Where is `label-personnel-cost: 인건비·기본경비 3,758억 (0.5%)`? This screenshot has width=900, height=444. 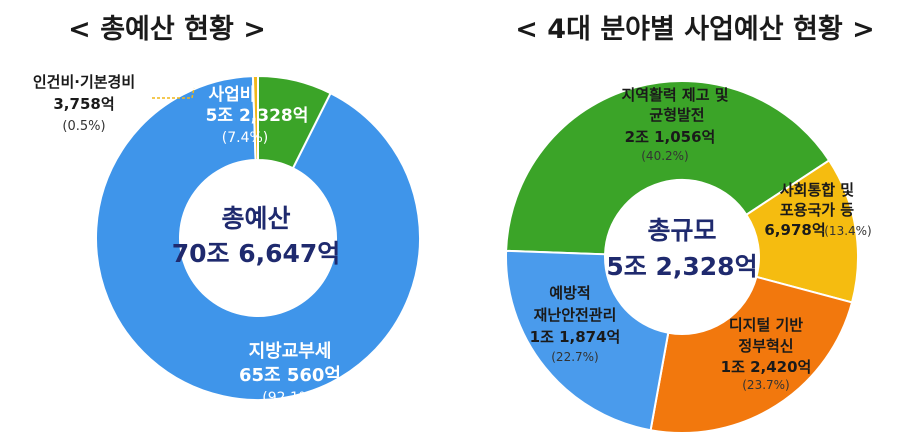 label-personnel-cost: 인건비·기본경비 3,758억 (0.5%) is located at coordinates (84, 103).